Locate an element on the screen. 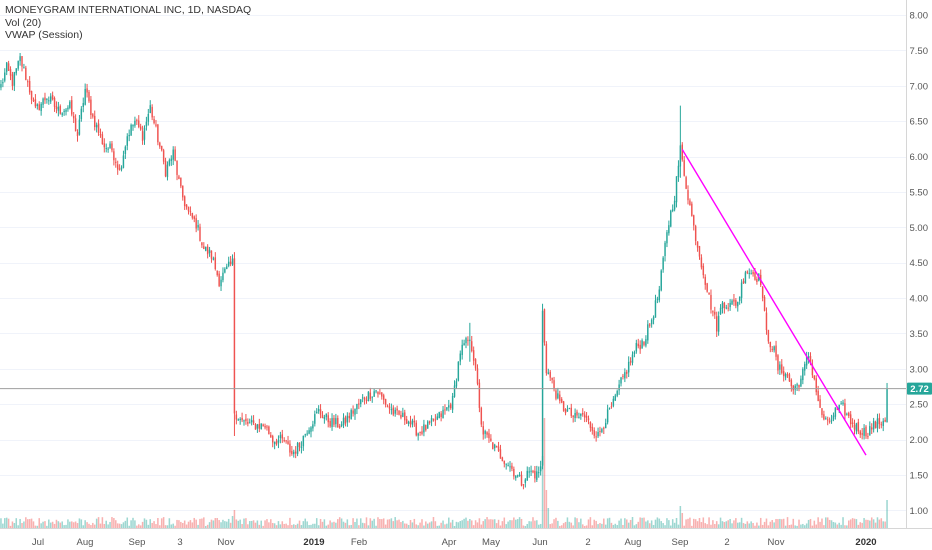 Image resolution: width=932 pixels, height=550 pixels. trendline is located at coordinates (774, 302).